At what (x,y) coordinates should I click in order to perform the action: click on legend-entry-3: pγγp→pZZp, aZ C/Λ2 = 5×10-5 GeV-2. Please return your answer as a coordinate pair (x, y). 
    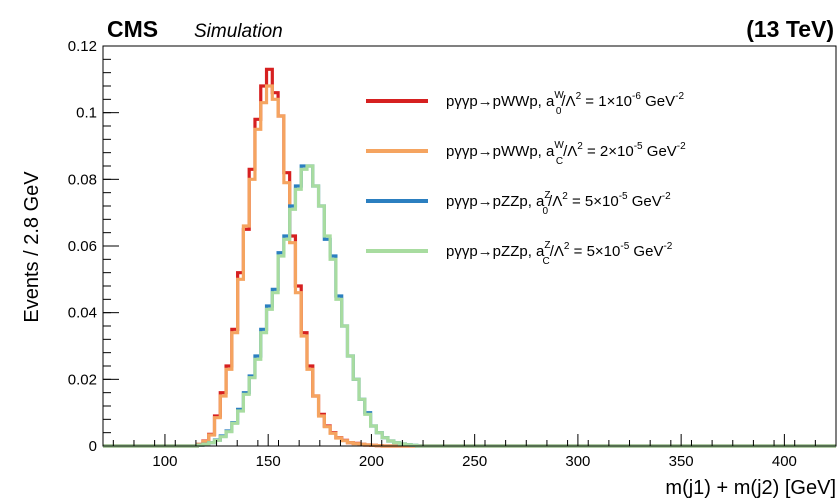
    Looking at the image, I should click on (559, 253).